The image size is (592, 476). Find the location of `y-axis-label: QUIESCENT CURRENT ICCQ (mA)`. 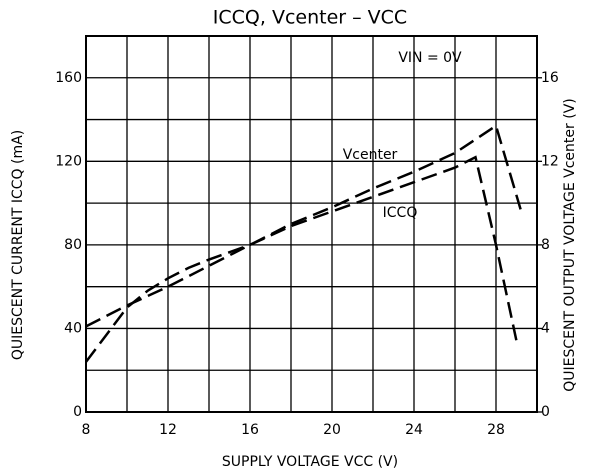

y-axis-label: QUIESCENT CURRENT ICCQ (mA) is located at coordinates (18, 245).